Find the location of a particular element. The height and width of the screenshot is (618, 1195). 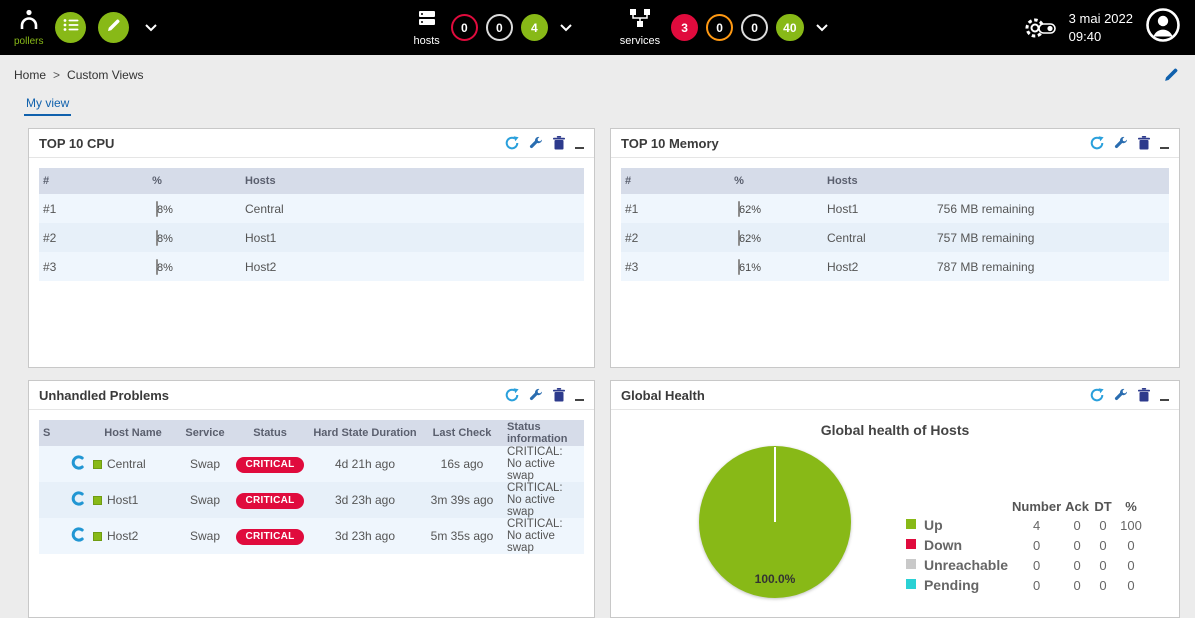

column-header is located at coordinates (1051, 181).